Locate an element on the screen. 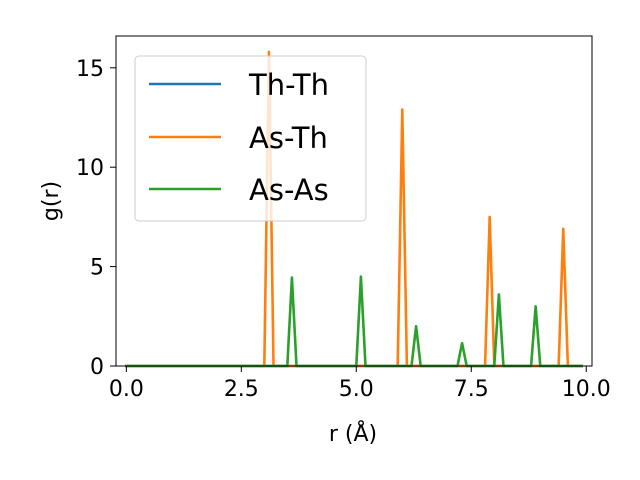 The image size is (640, 480). y-tick-label: 10 is located at coordinates (90, 168).